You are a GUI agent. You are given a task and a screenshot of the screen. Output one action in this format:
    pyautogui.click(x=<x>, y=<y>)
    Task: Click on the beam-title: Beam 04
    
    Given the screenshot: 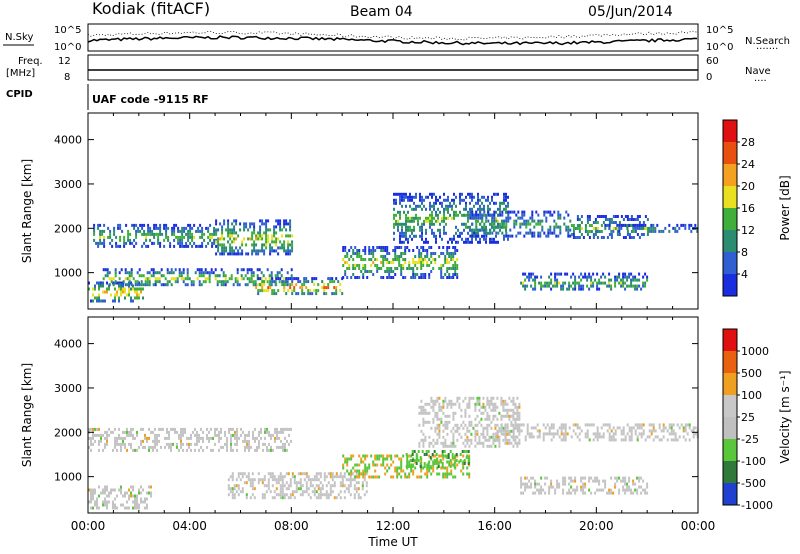 What is the action you would take?
    pyautogui.click(x=381, y=12)
    